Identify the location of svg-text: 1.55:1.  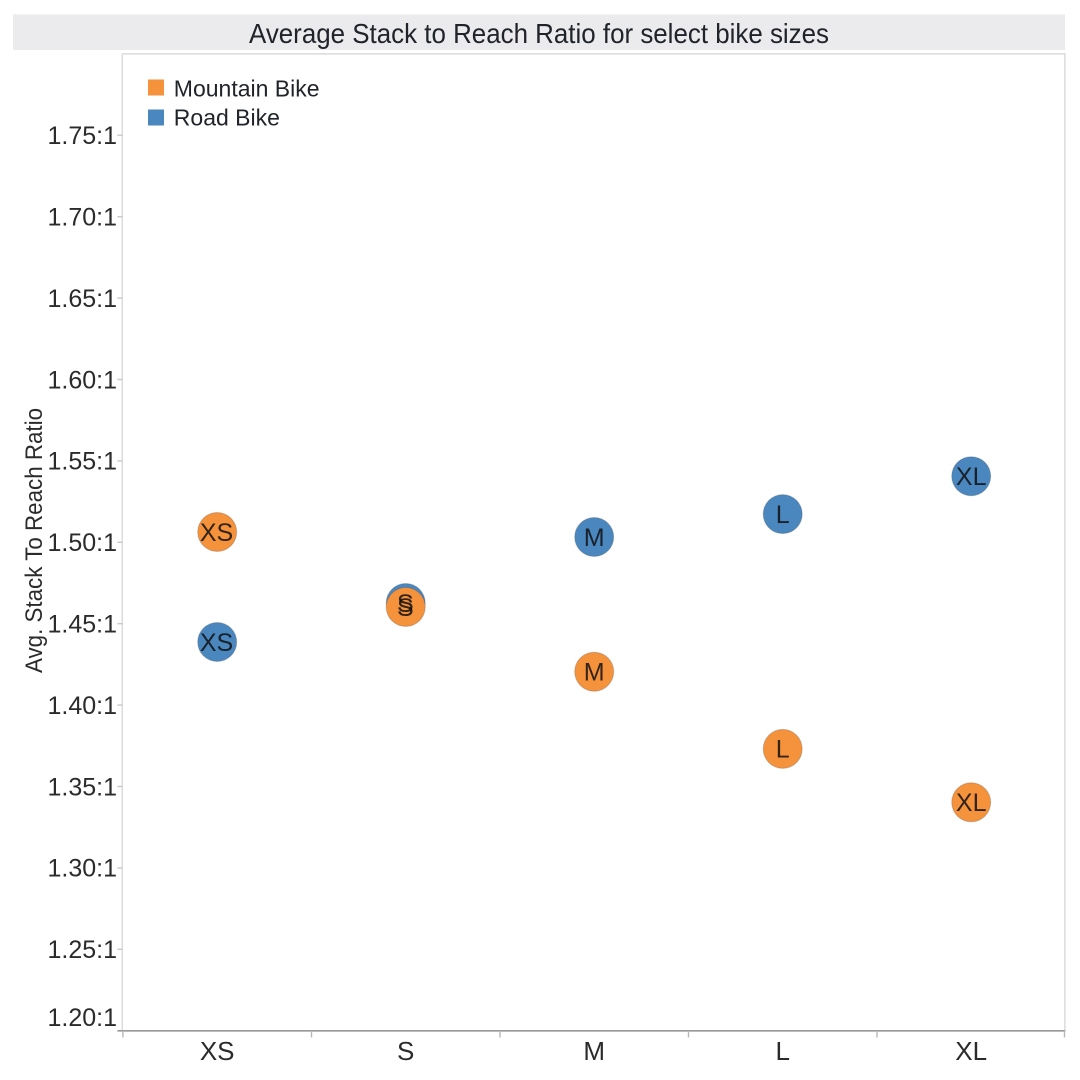
(82, 462).